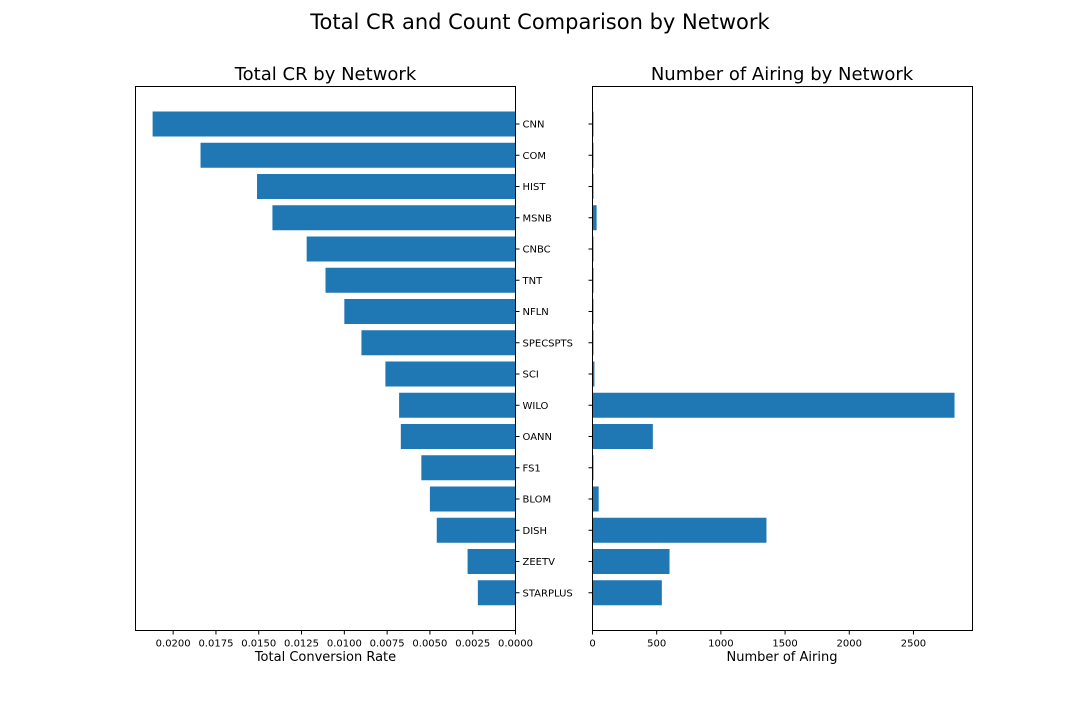  Describe the element at coordinates (515, 644) in the screenshot. I see `cr-x-tick-label: 0.0000` at that location.